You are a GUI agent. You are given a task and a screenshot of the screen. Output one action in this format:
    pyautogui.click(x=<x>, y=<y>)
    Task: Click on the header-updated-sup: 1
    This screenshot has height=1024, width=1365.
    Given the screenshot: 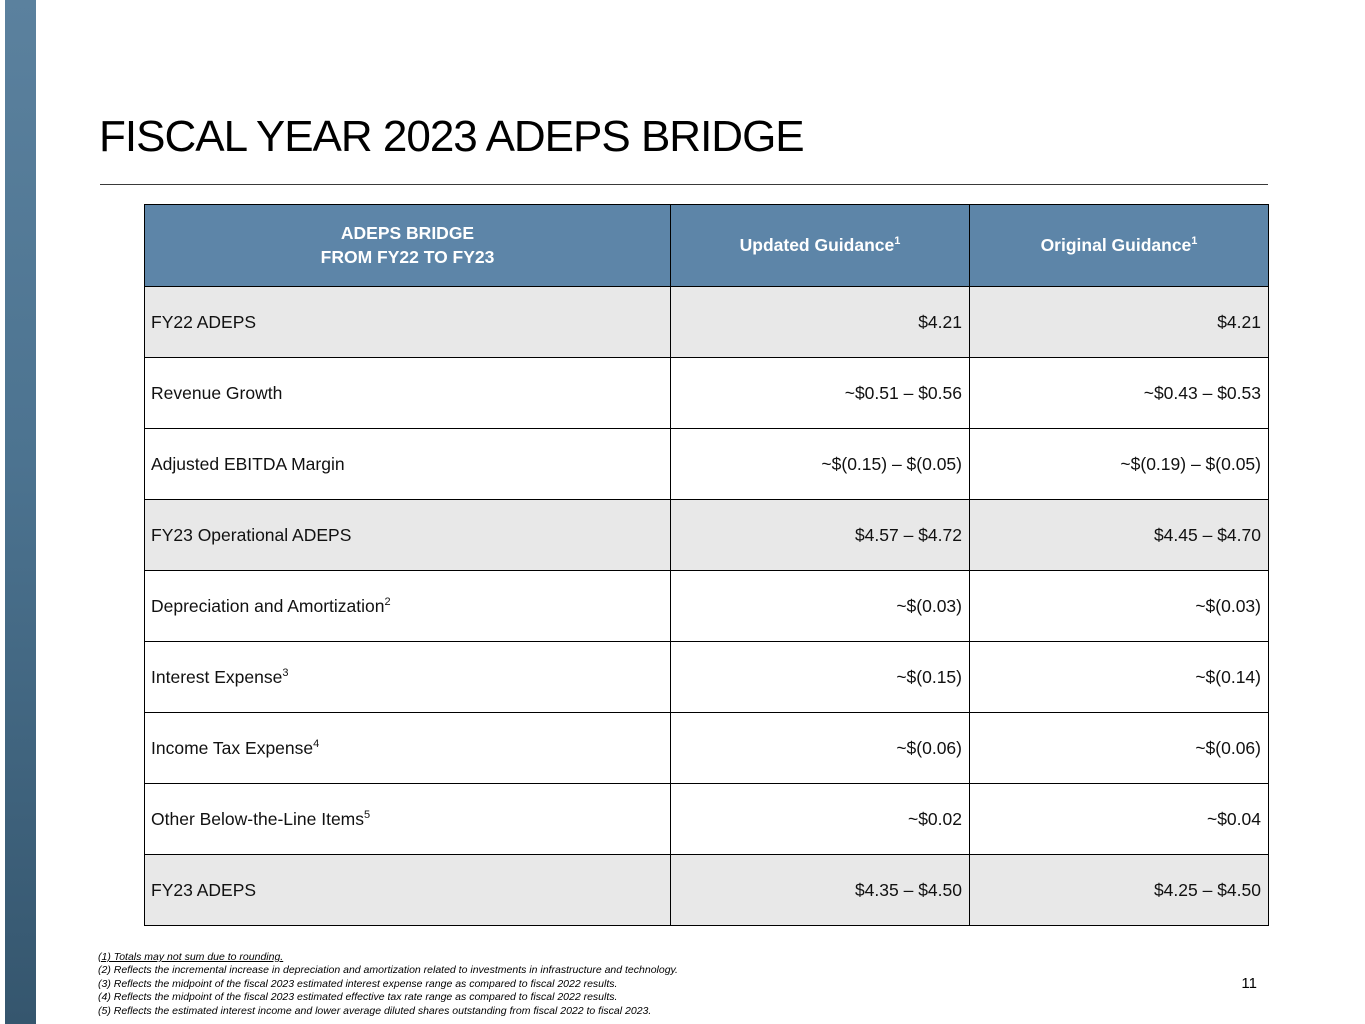 What is the action you would take?
    pyautogui.click(x=897, y=240)
    